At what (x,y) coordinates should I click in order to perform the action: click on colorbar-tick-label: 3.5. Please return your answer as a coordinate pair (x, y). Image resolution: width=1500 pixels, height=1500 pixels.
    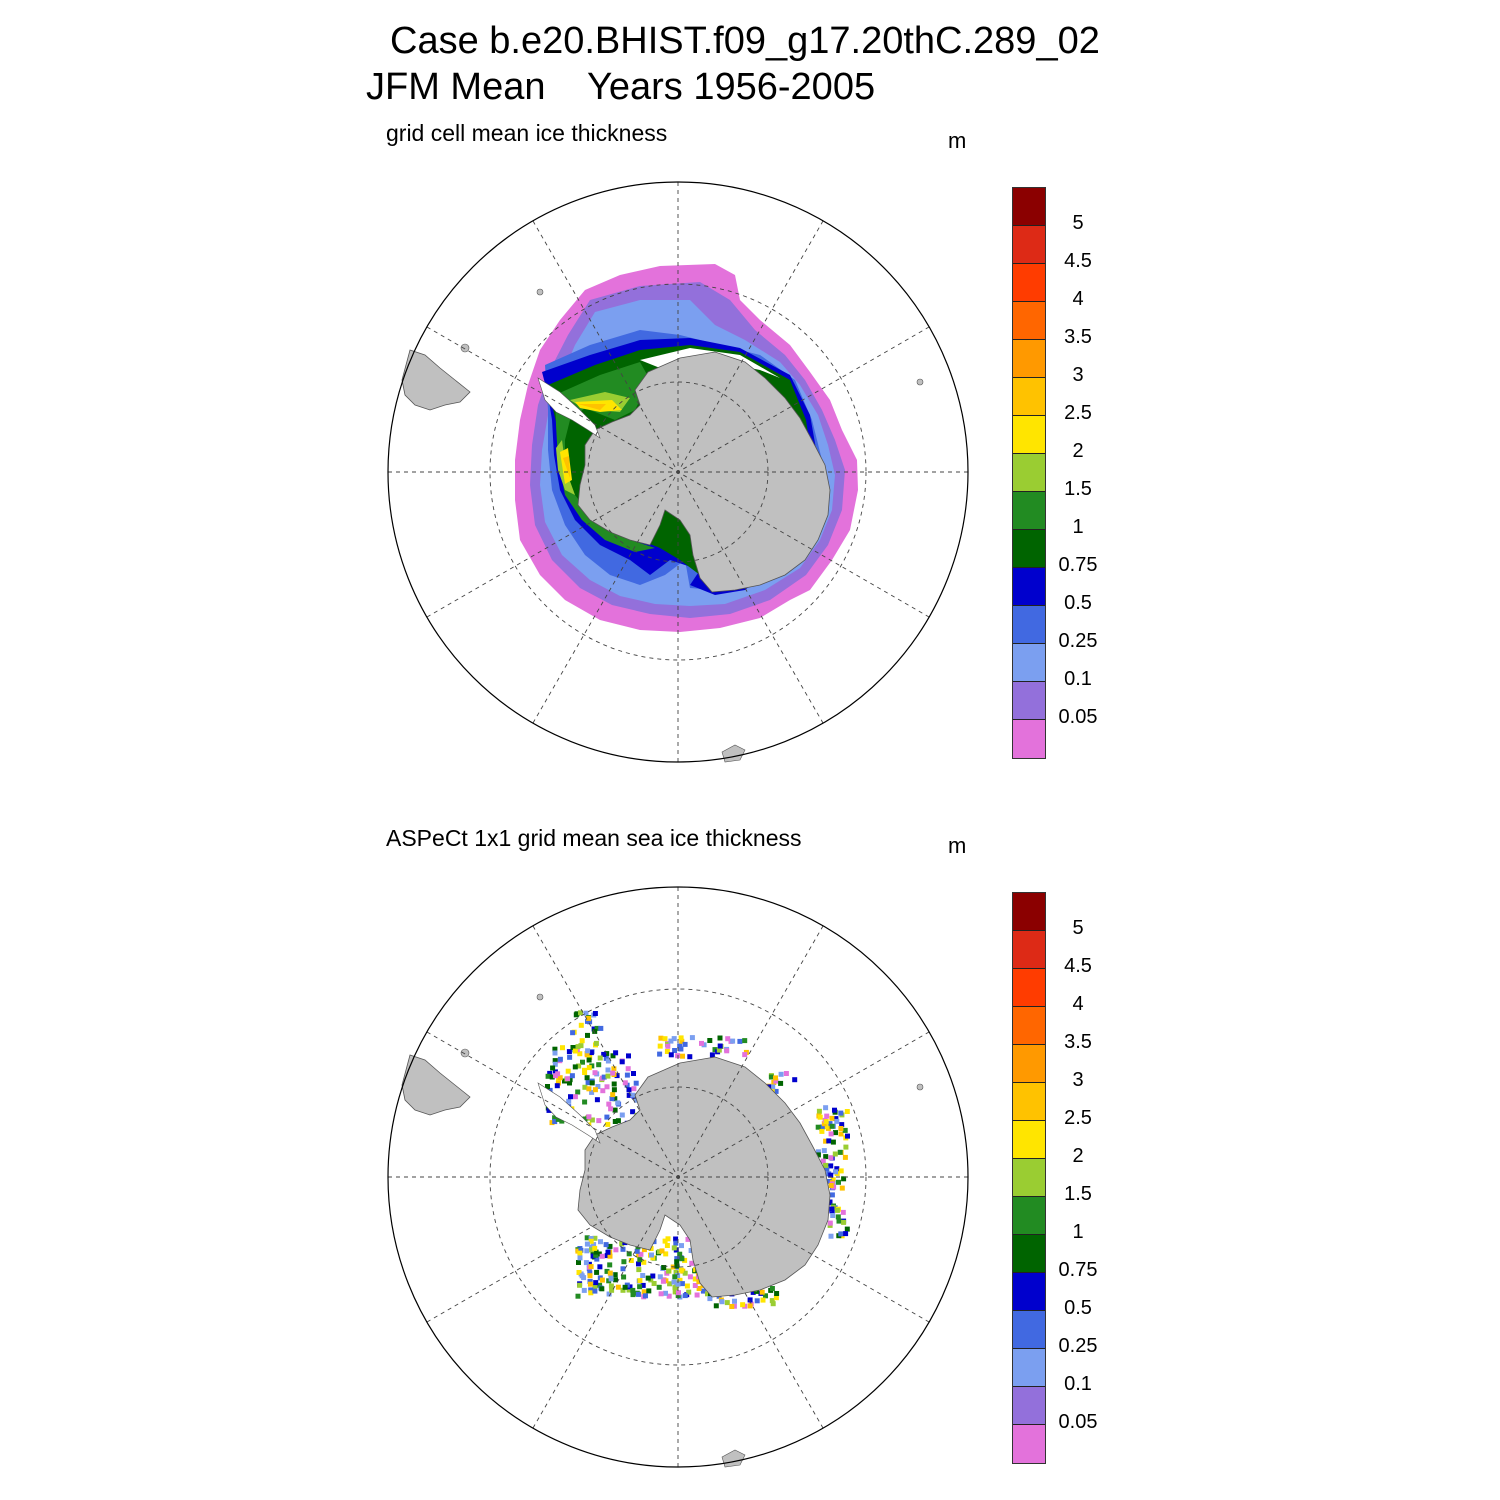
    Looking at the image, I should click on (1078, 1042).